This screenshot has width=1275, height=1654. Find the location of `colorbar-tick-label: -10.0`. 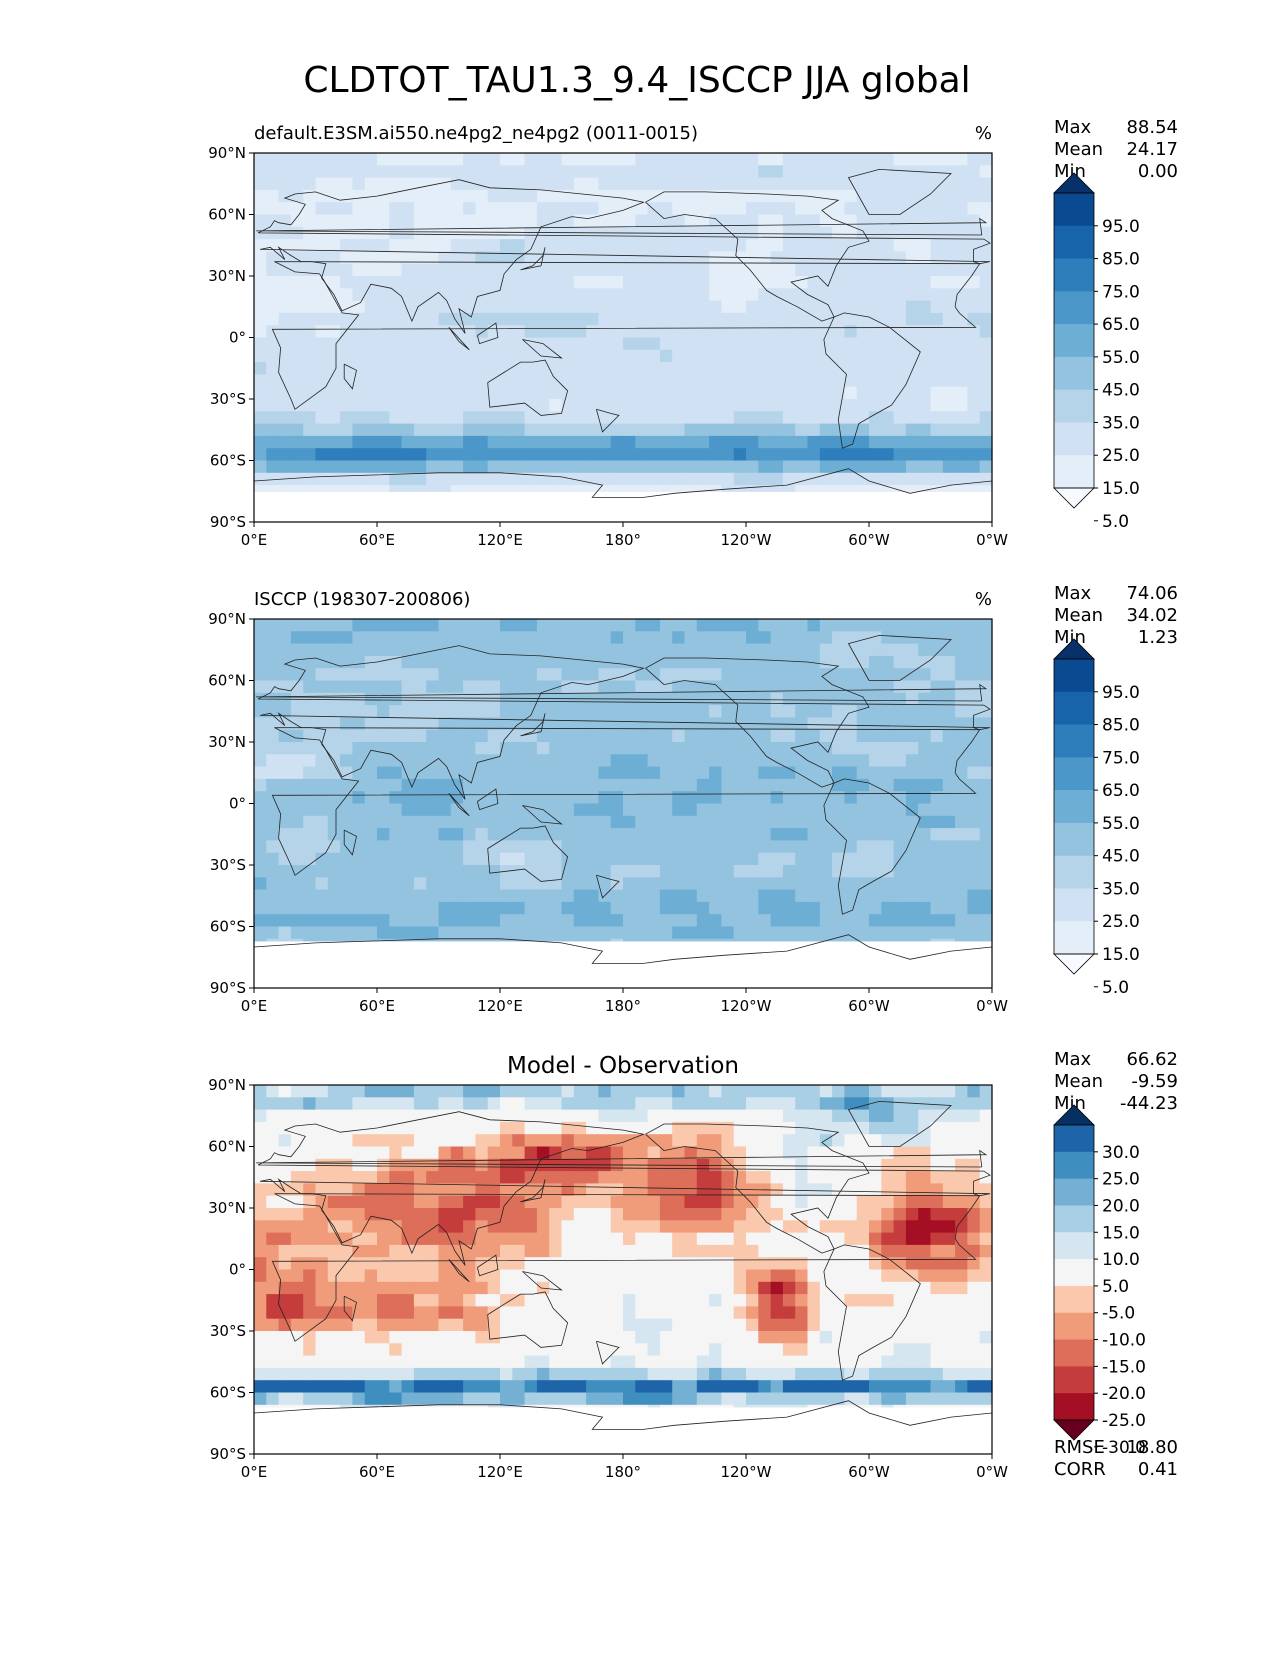

colorbar-tick-label: -10.0 is located at coordinates (1124, 1341).